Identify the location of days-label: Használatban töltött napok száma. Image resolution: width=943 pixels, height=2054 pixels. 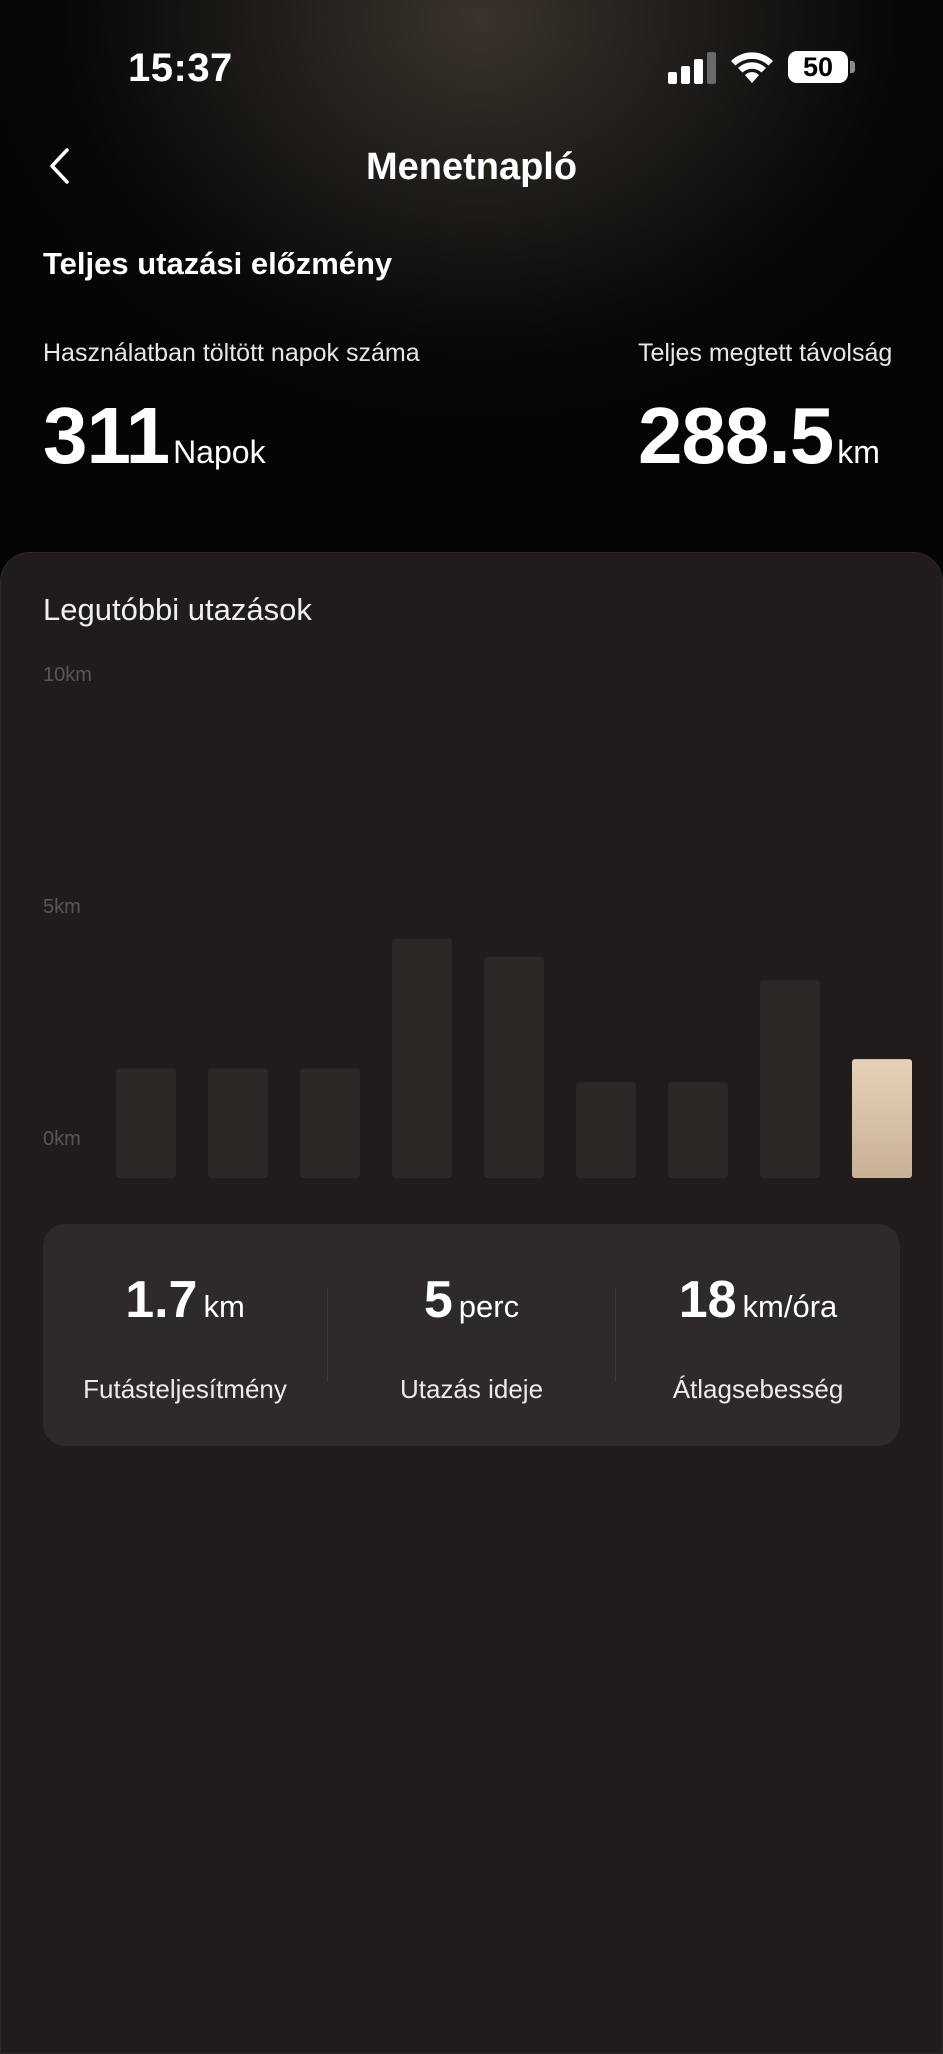
(231, 353).